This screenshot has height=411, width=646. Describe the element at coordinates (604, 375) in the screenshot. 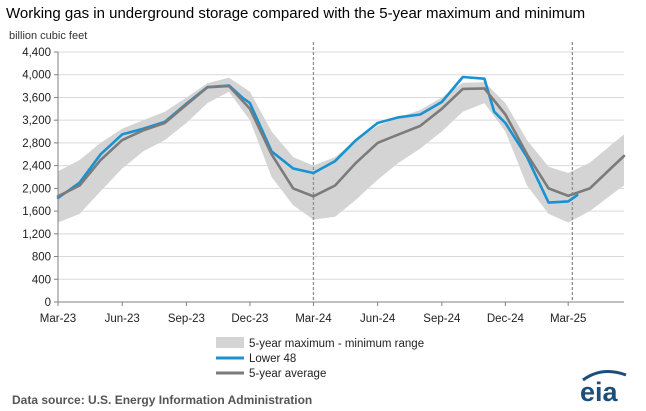

I see `eia-logo-arc` at that location.